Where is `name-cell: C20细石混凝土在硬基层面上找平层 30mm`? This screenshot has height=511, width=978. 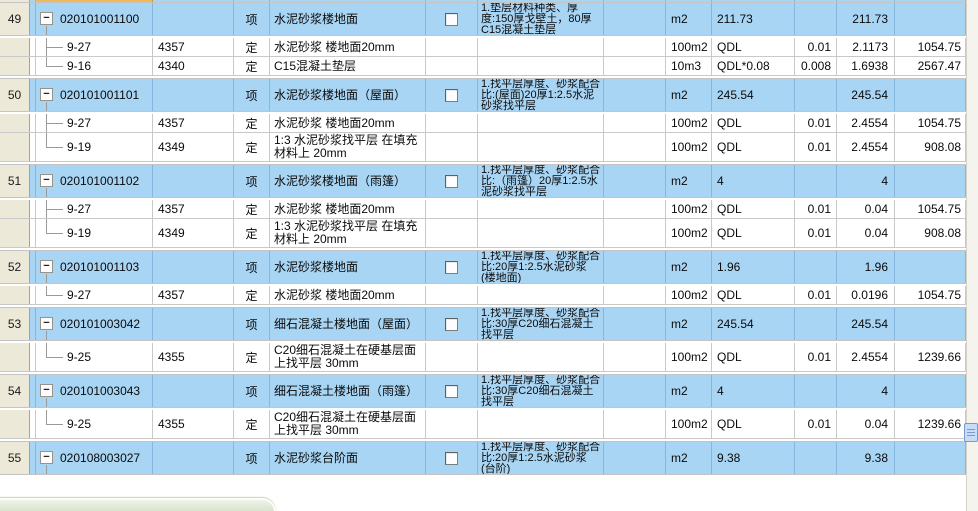 name-cell: C20细石混凝土在硬基层面上找平层 30mm is located at coordinates (348, 424).